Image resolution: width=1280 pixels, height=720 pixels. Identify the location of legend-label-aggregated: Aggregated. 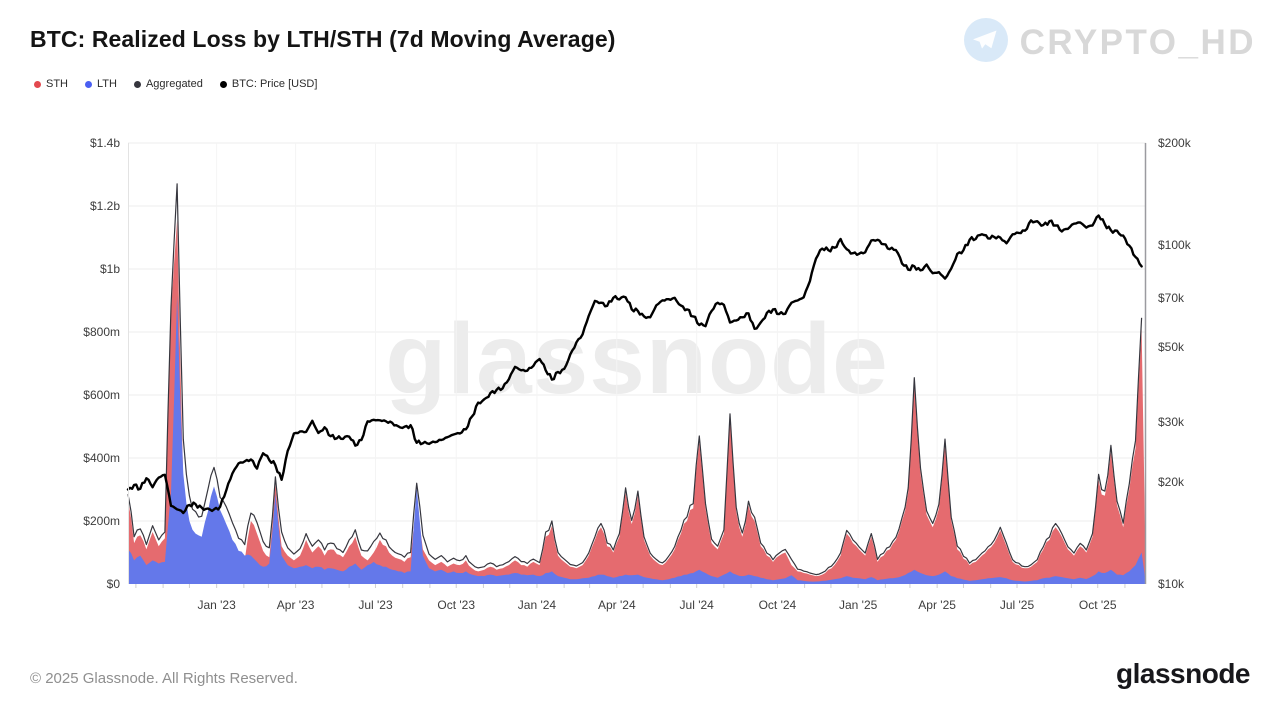
(174, 84).